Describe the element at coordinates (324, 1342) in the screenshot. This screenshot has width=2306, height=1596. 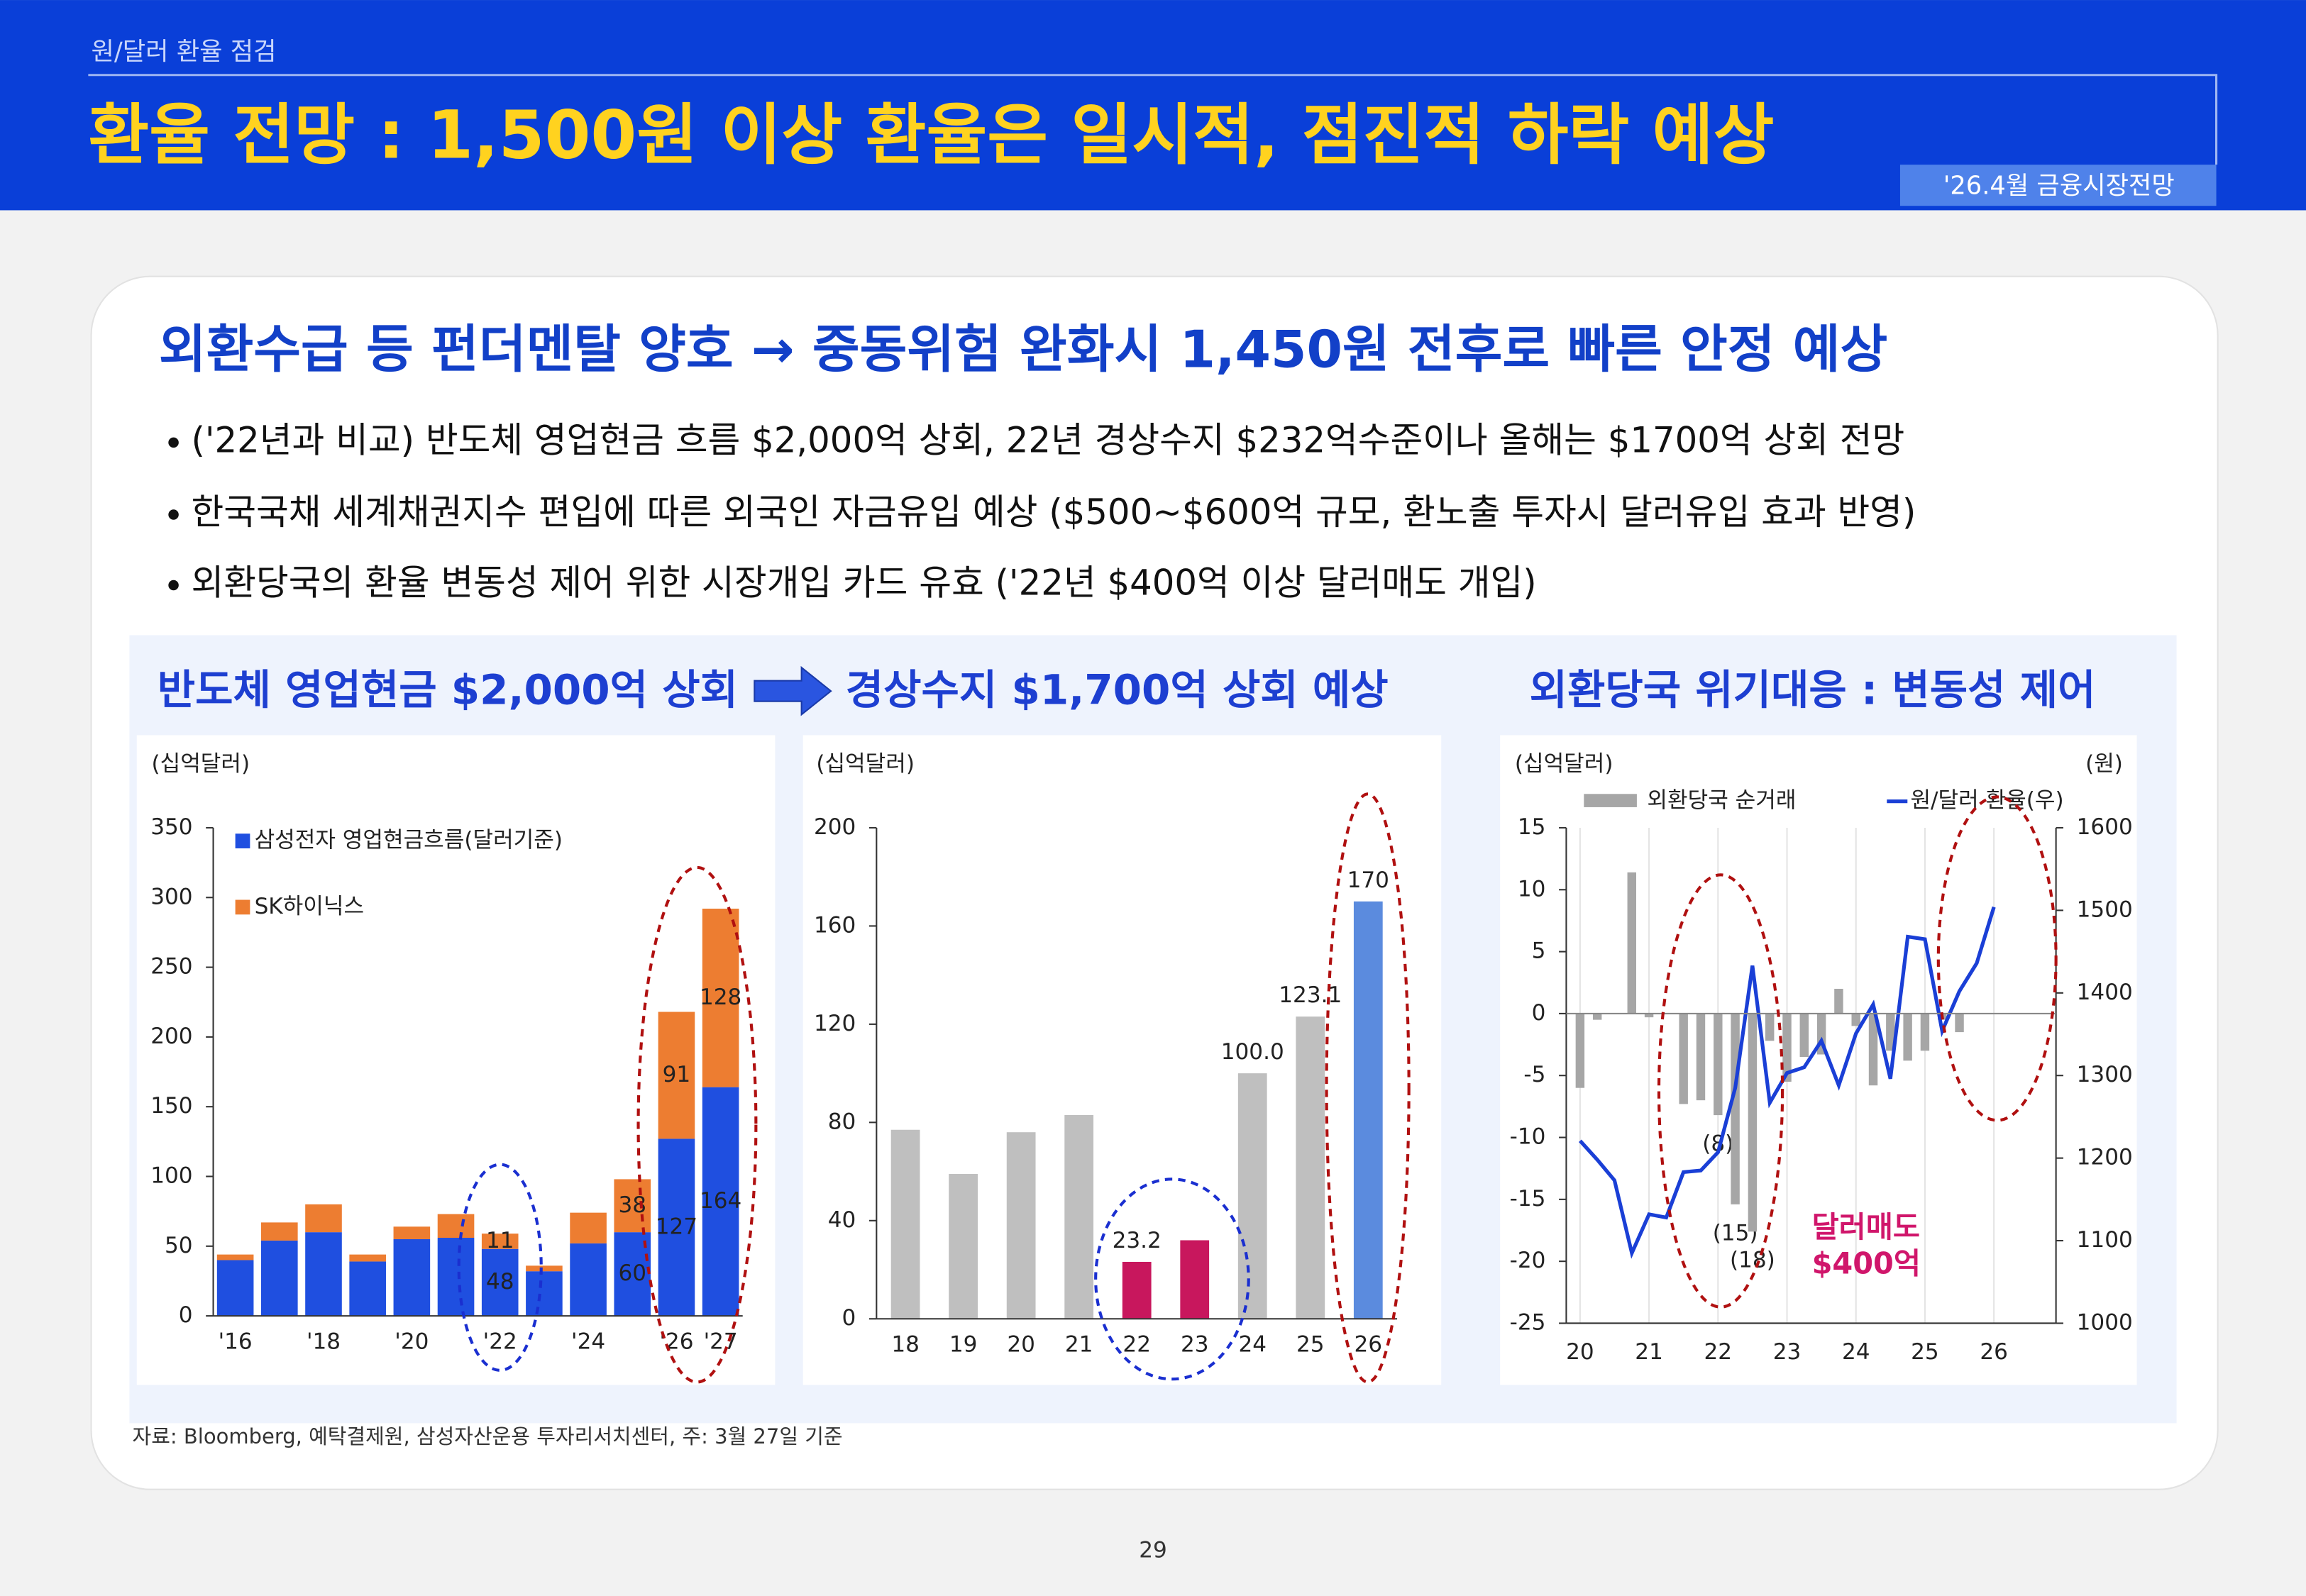
I see `x-tick-label: '18` at that location.